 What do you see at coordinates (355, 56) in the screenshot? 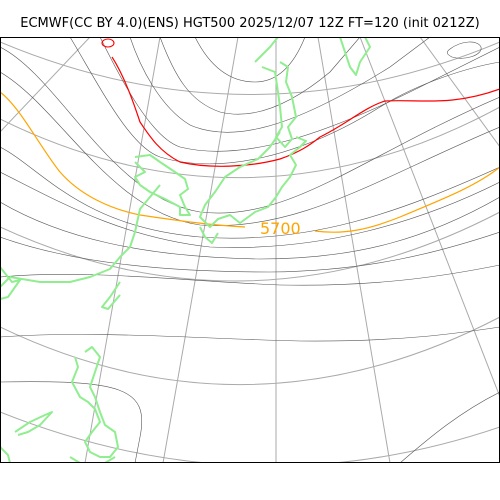
I see `coastline-russia` at bounding box center [355, 56].